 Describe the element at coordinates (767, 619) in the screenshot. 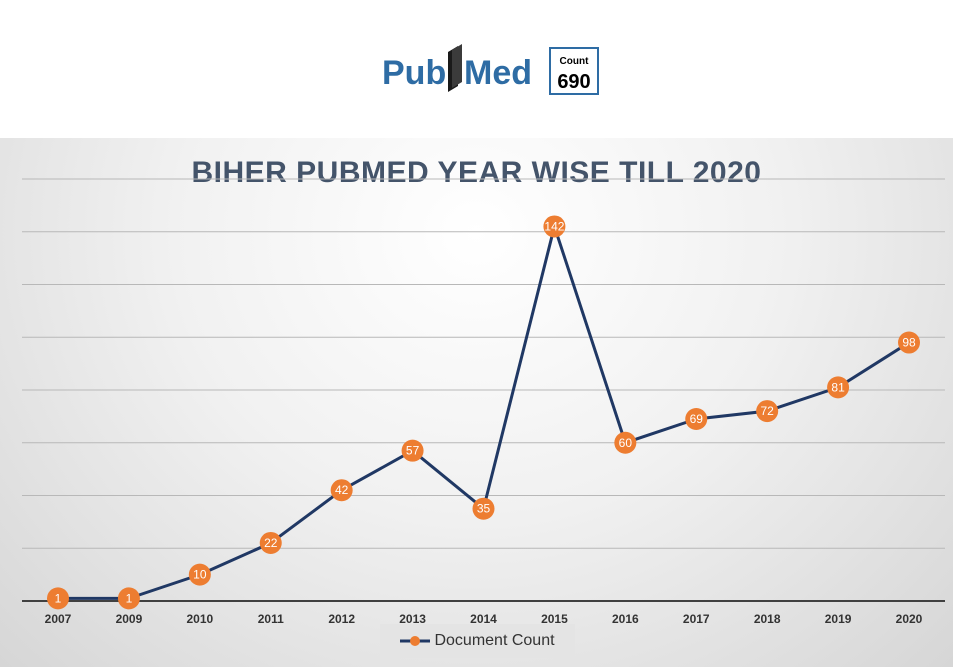

I see `x-tick-label: 2018` at that location.